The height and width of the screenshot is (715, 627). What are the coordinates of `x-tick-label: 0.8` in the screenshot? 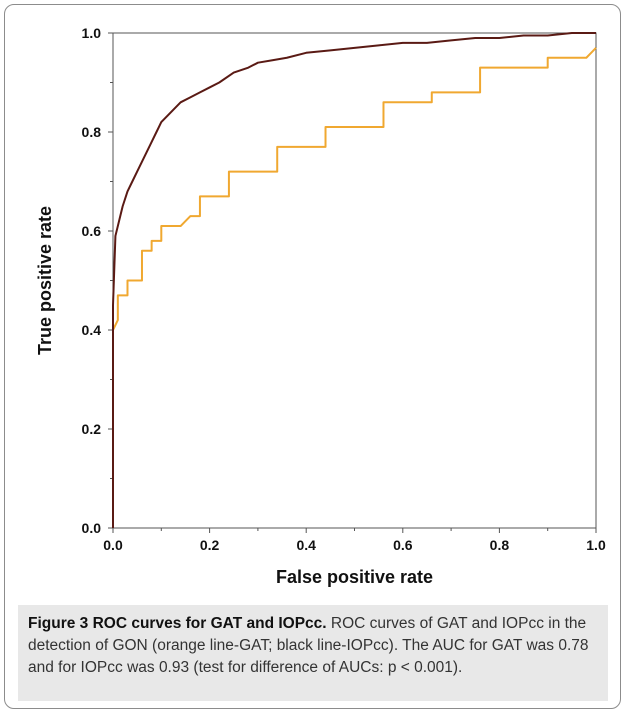 It's located at (500, 545).